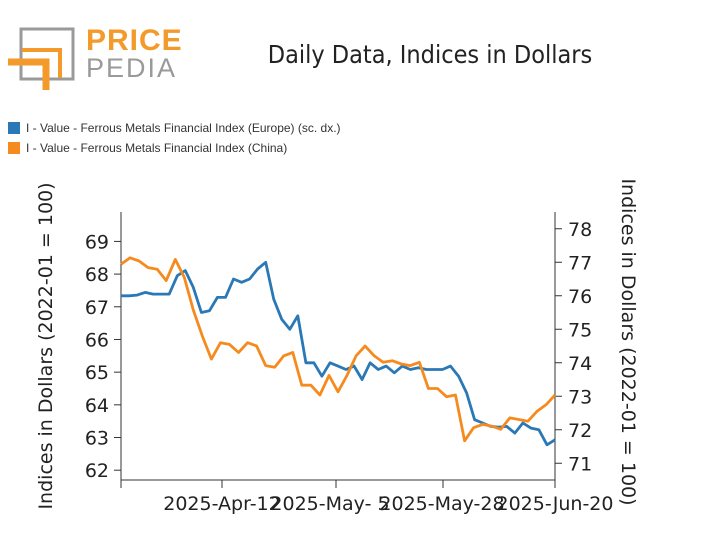 The height and width of the screenshot is (555, 712). I want to click on y-right-axis-title: Indices in Dollars (2022-01 = 100), so click(628, 341).